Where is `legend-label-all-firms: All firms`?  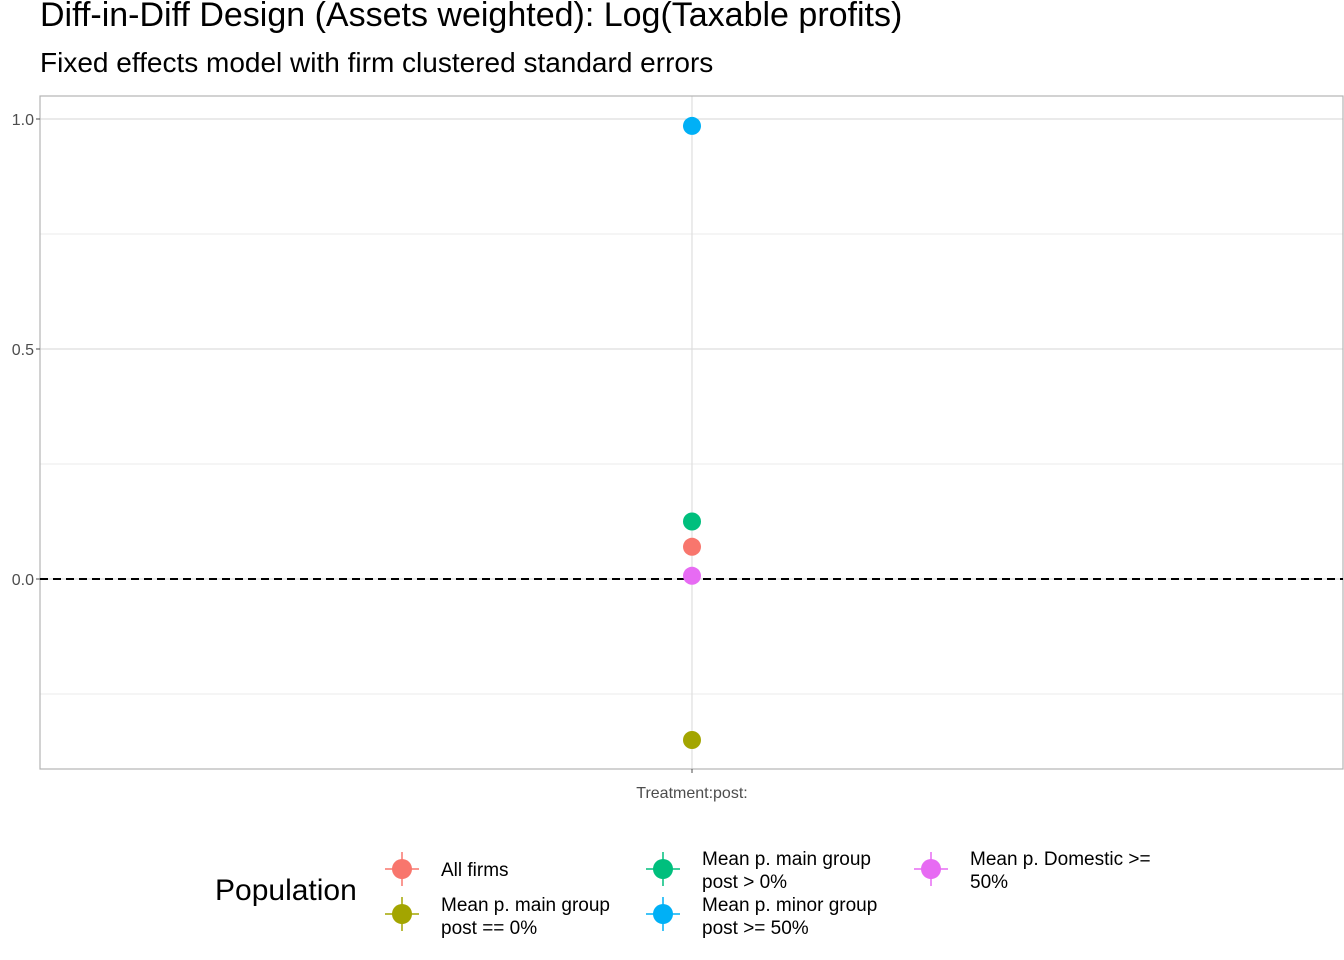 legend-label-all-firms: All firms is located at coordinates (475, 870).